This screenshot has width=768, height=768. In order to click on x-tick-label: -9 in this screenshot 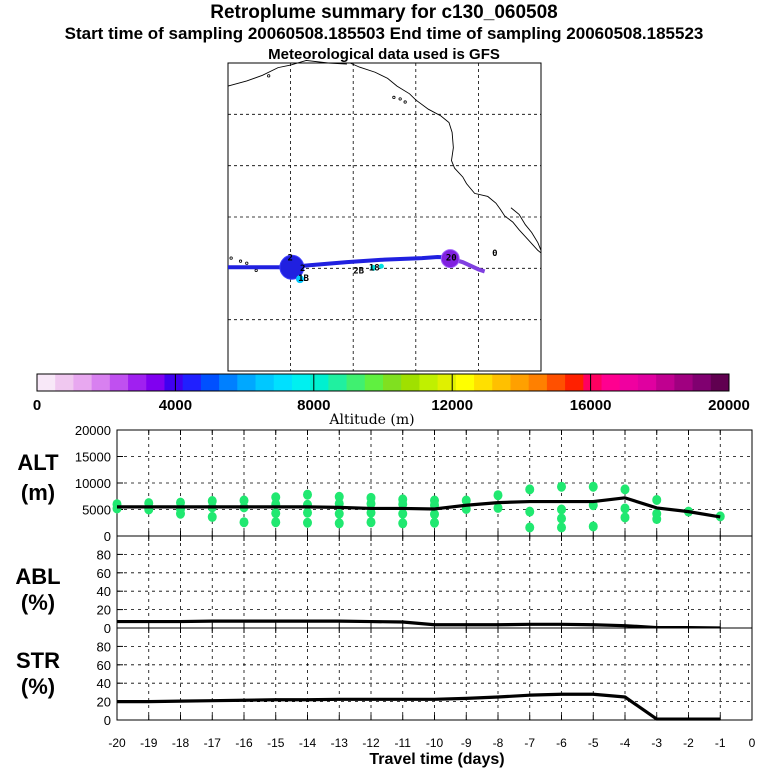, I will do `click(466, 743)`.